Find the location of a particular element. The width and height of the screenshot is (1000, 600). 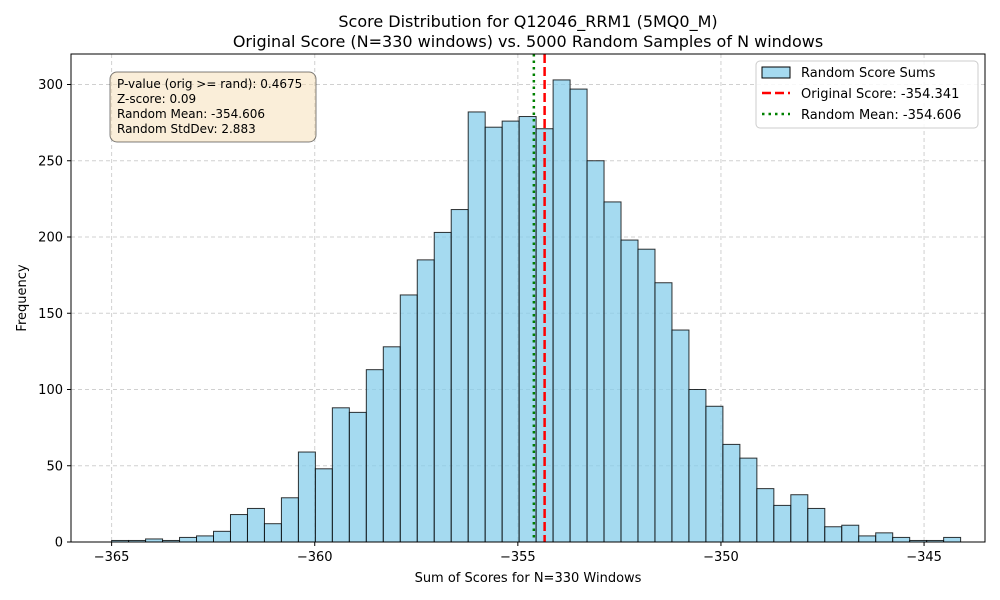

reference-lines is located at coordinates (539, 298).